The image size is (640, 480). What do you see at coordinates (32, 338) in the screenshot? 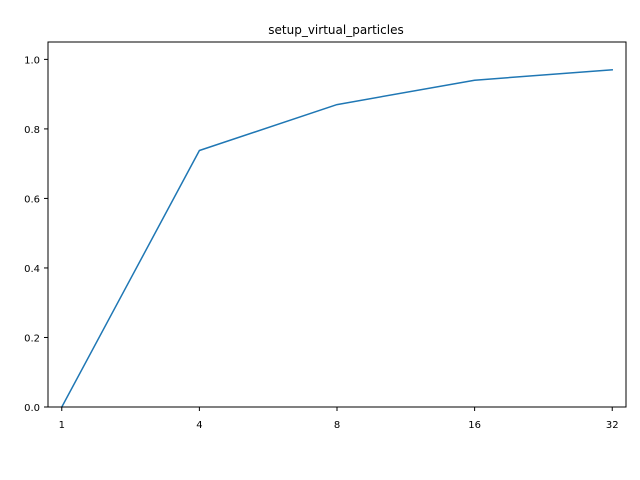
I see `y-tick-label-0.2: 0.2` at bounding box center [32, 338].